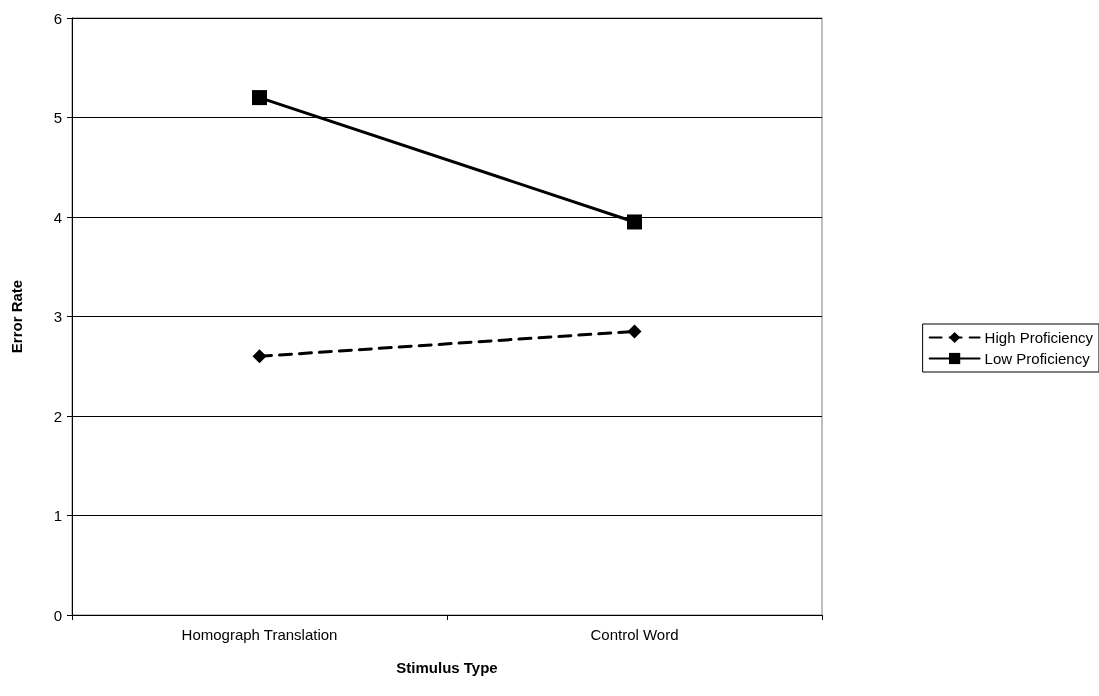 The image size is (1099, 696). Describe the element at coordinates (16, 316) in the screenshot. I see `y-axis-title: Error Rate` at that location.